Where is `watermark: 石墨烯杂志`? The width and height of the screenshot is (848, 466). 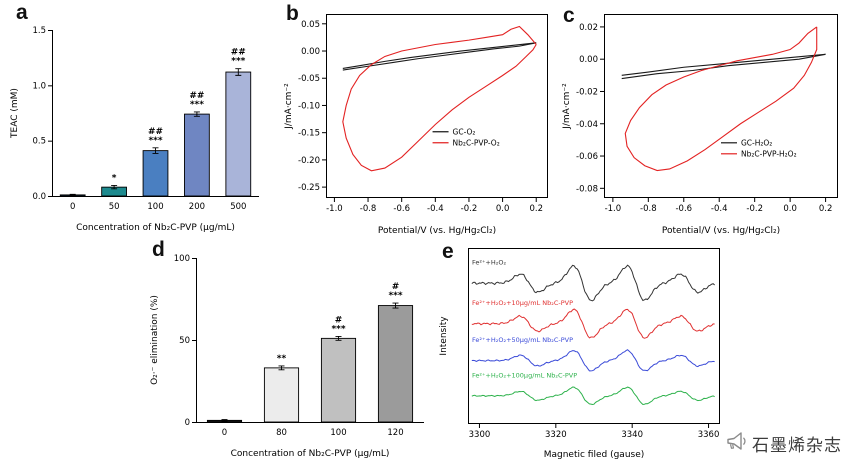
watermark: 石墨烯杂志 is located at coordinates (783, 443).